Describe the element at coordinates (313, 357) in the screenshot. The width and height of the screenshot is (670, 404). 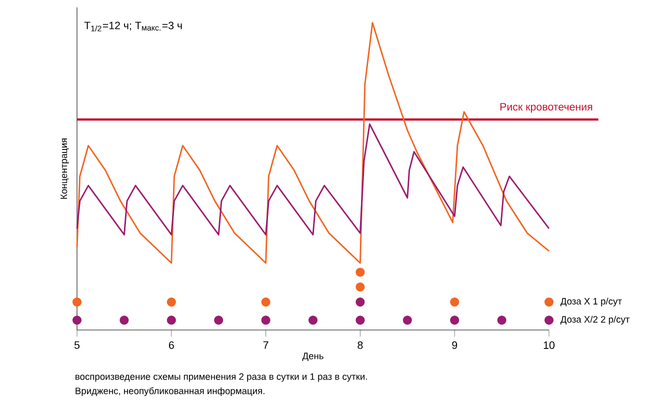
I see `x-axis-title: День` at that location.